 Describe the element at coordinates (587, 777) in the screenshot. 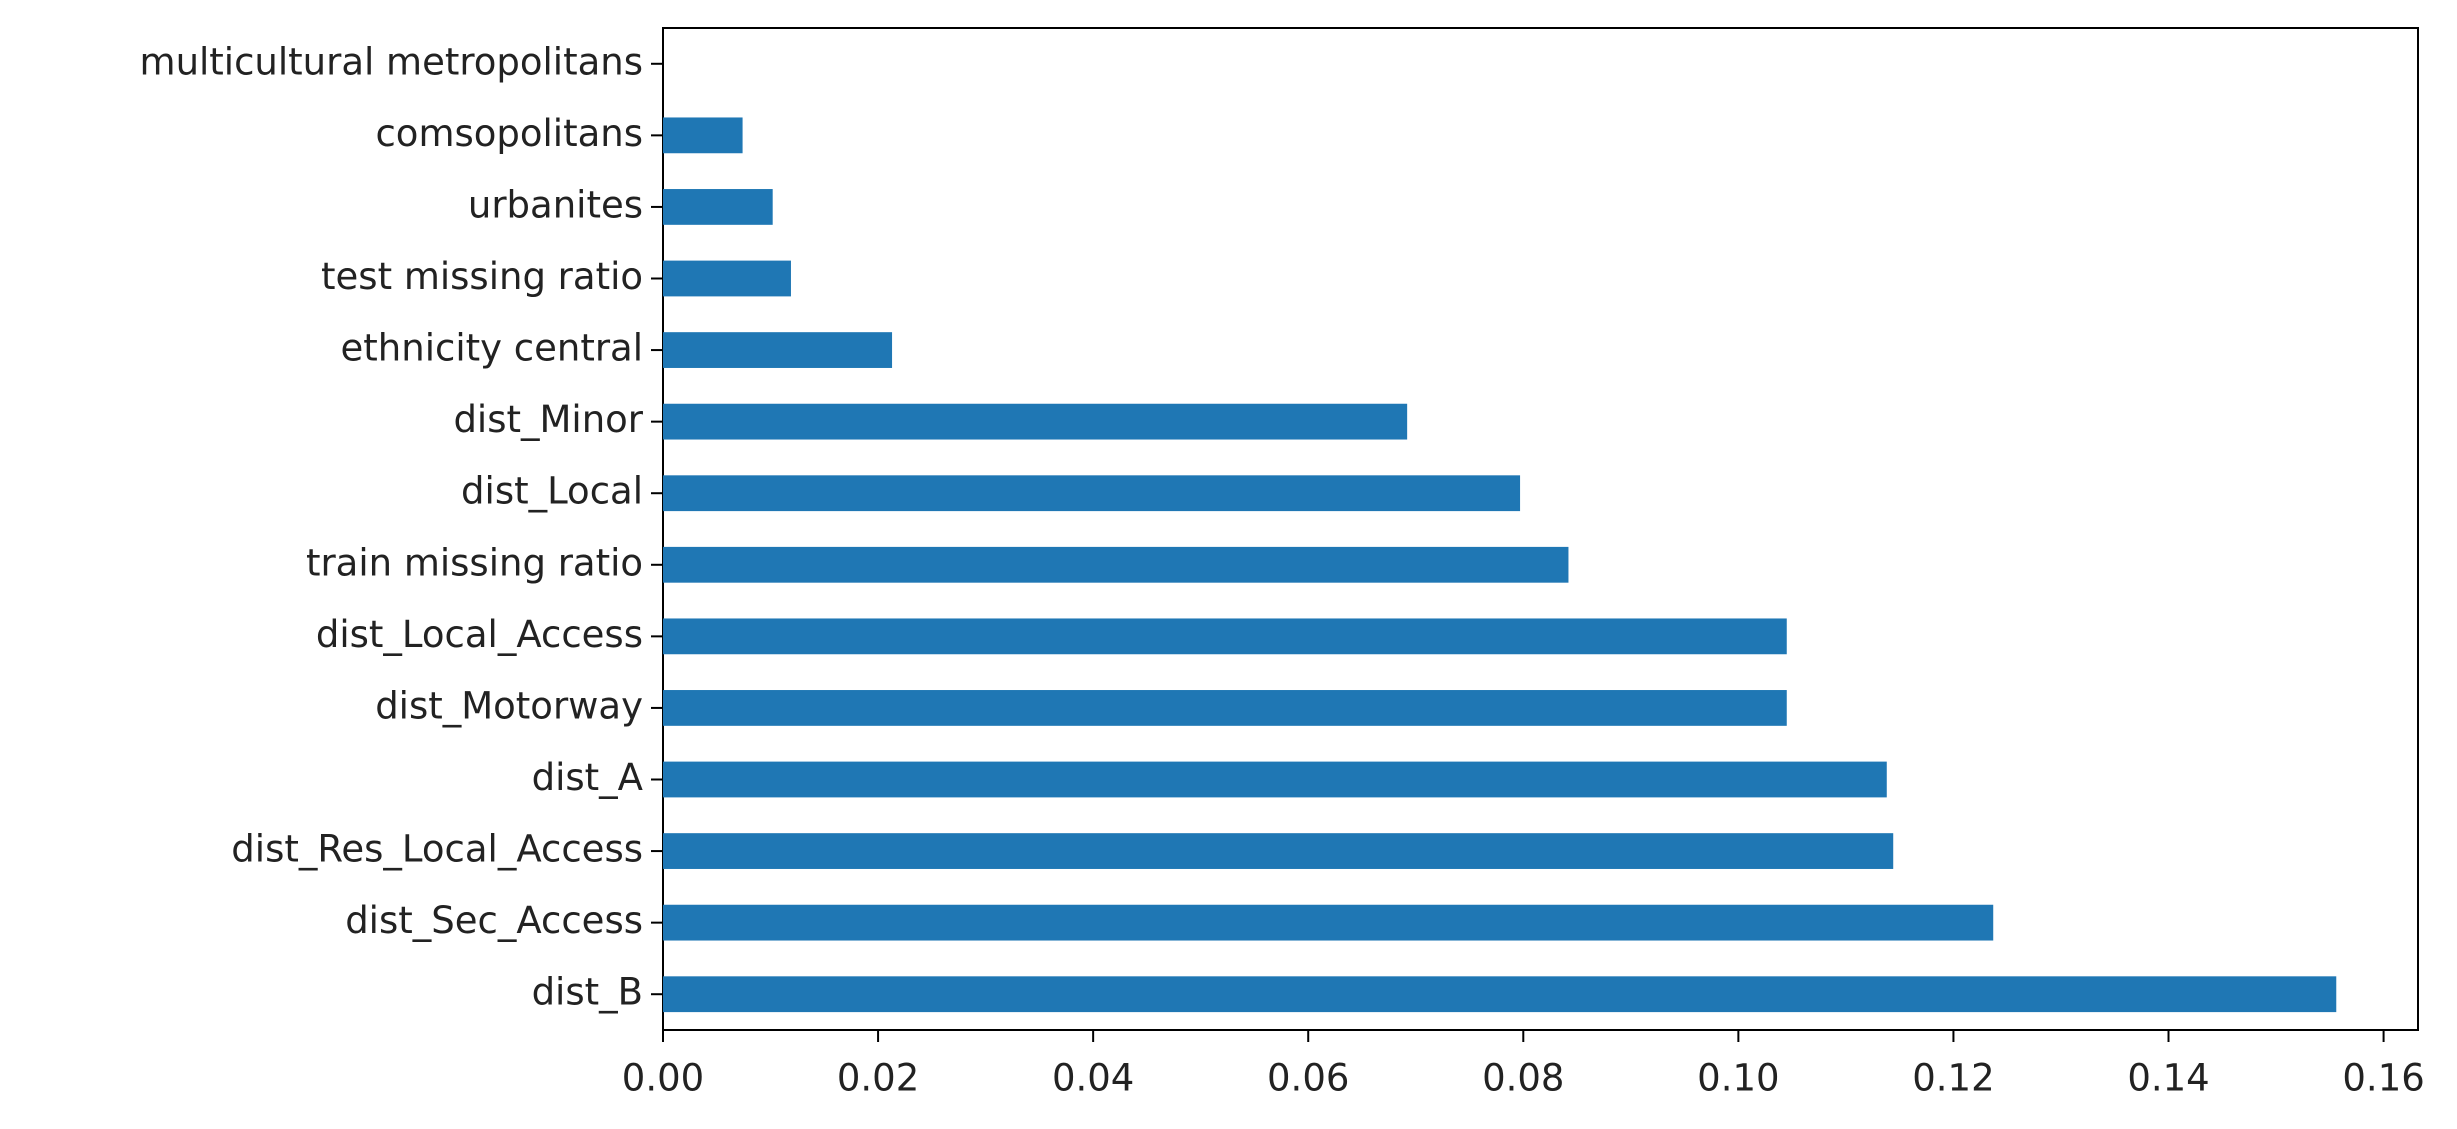

I see `y-tick-label: dist_A` at that location.